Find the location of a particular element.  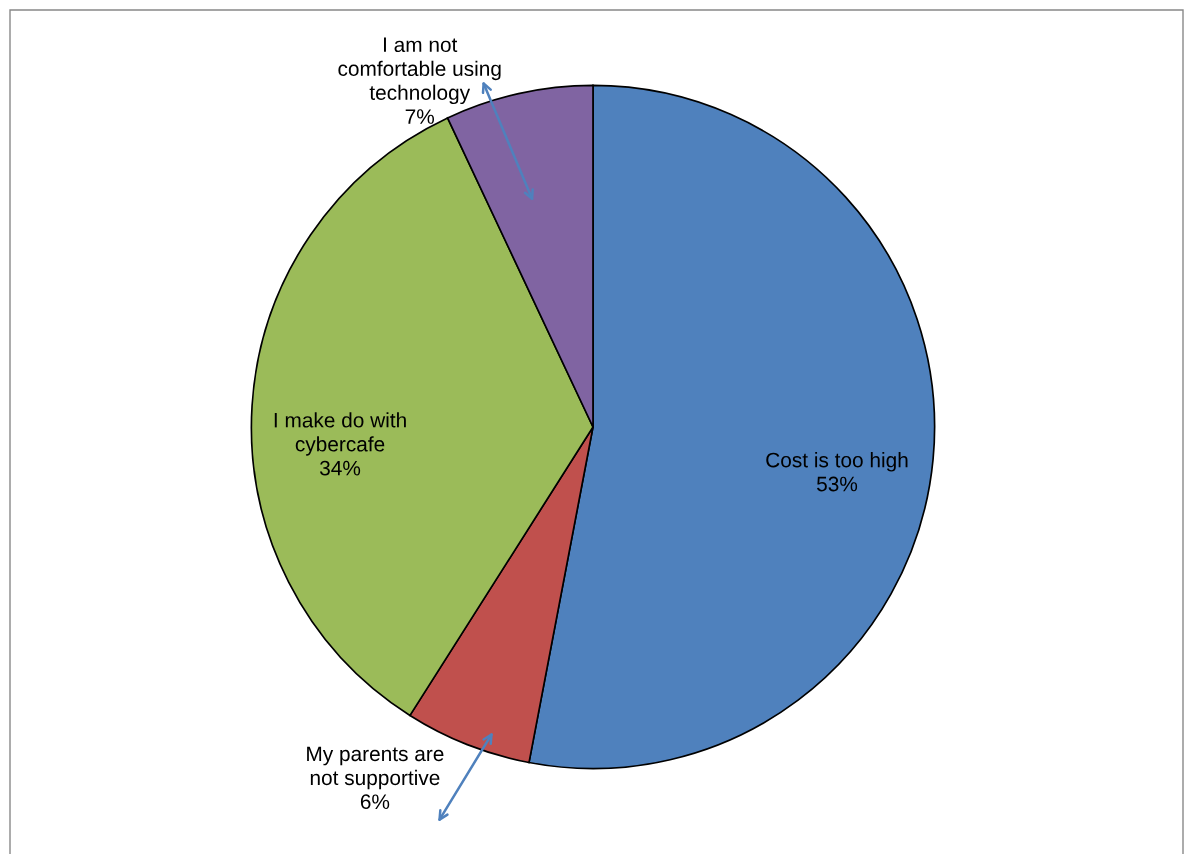

slice-label: Cost is too high is located at coordinates (837, 462).